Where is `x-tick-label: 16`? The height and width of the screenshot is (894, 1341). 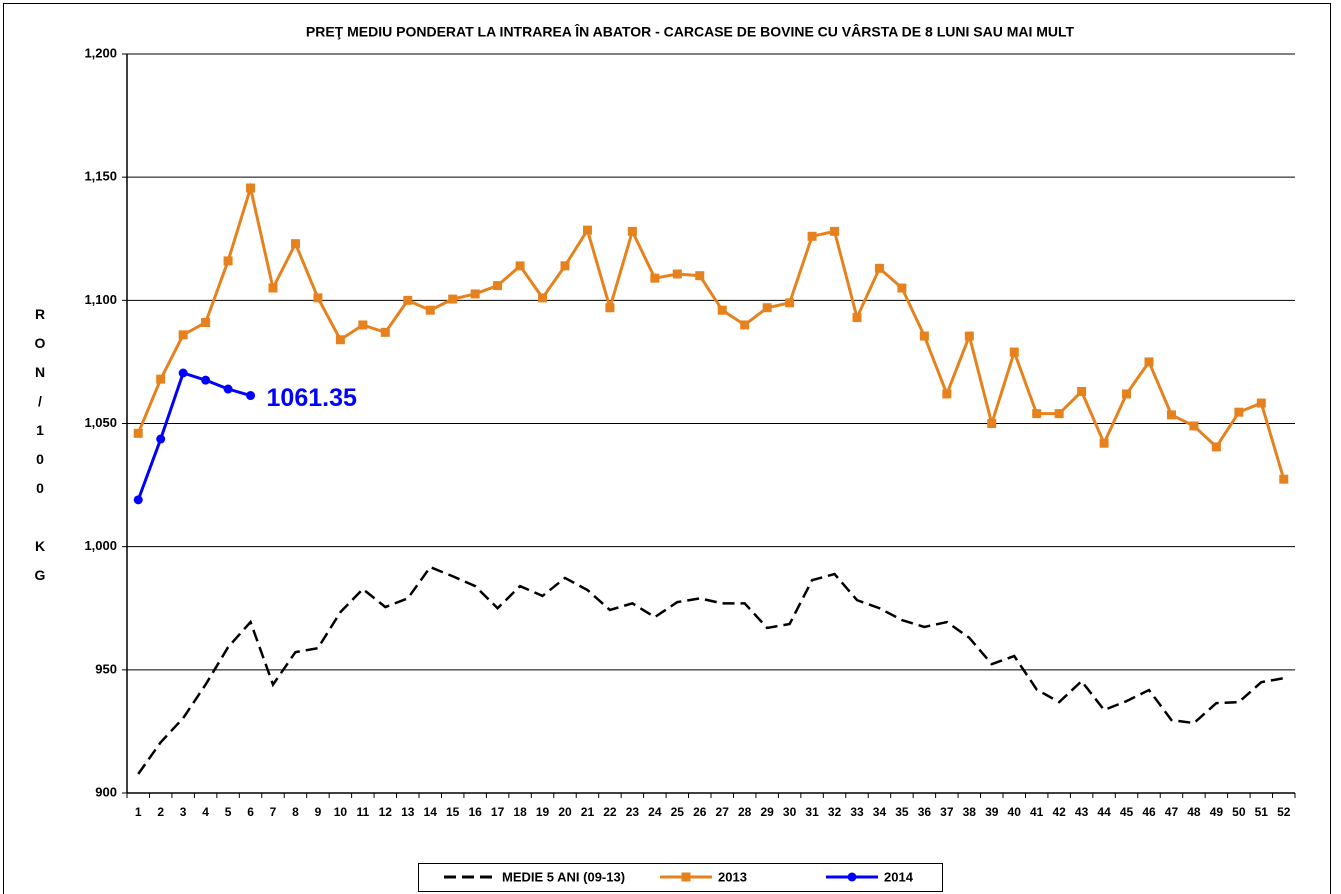 x-tick-label: 16 is located at coordinates (475, 812).